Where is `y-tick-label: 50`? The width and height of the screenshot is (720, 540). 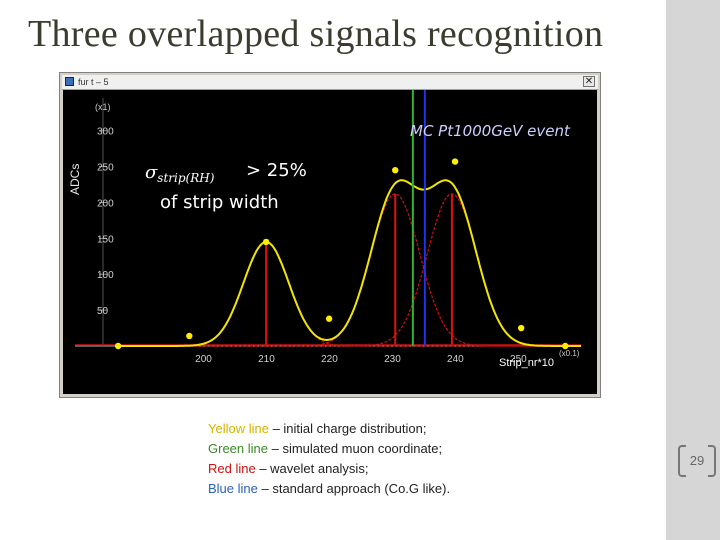 y-tick-label: 50 is located at coordinates (103, 311).